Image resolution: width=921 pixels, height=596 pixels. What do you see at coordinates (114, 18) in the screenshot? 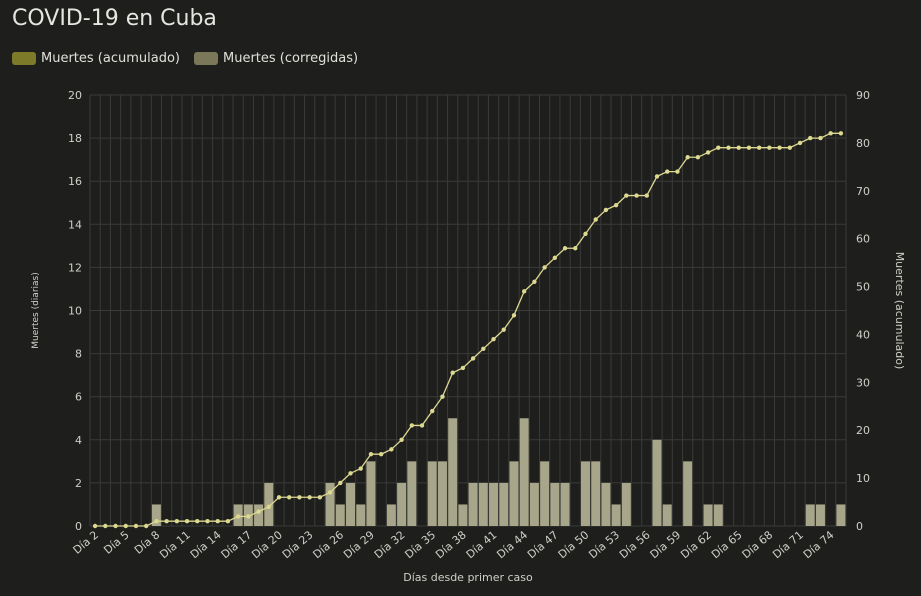
I see `chart-title: COVID-19 en Cuba` at bounding box center [114, 18].